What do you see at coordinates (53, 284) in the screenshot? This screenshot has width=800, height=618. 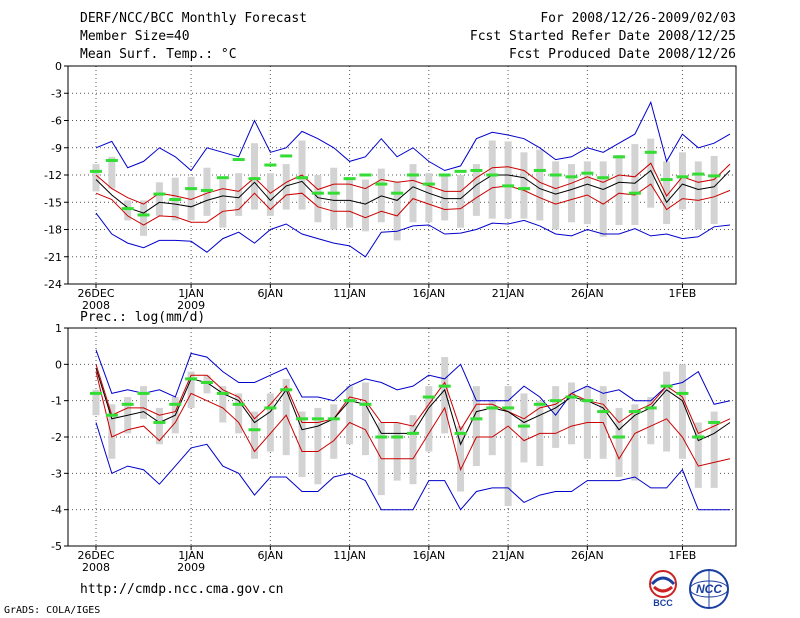 I see `y-tick-label: -24` at bounding box center [53, 284].